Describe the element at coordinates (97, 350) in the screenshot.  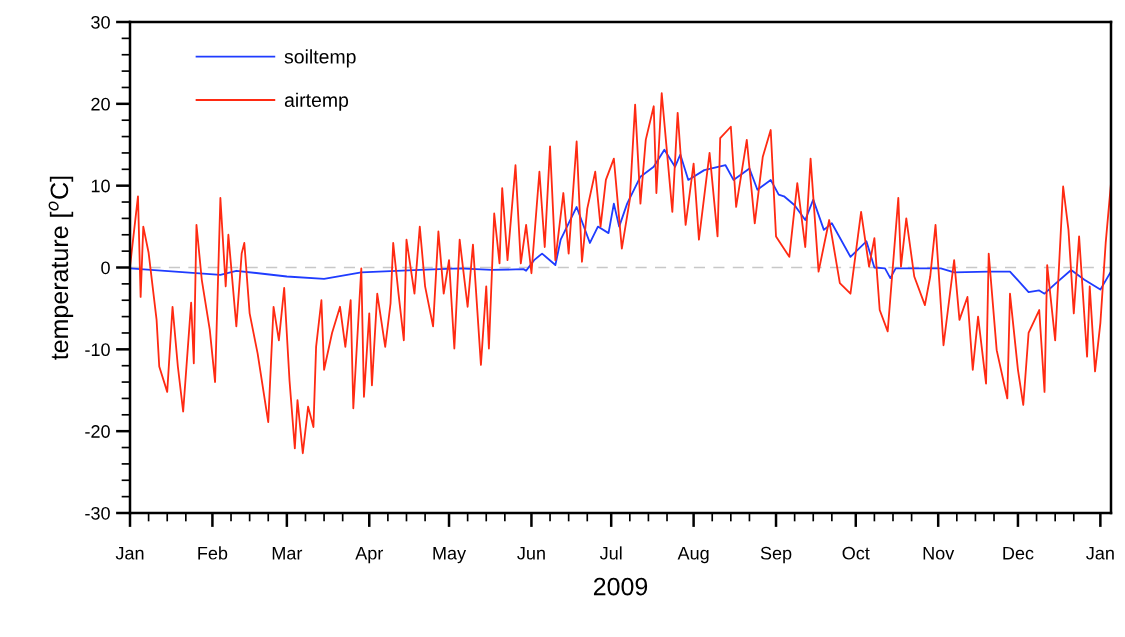
I see `y-tick-label: -10` at that location.